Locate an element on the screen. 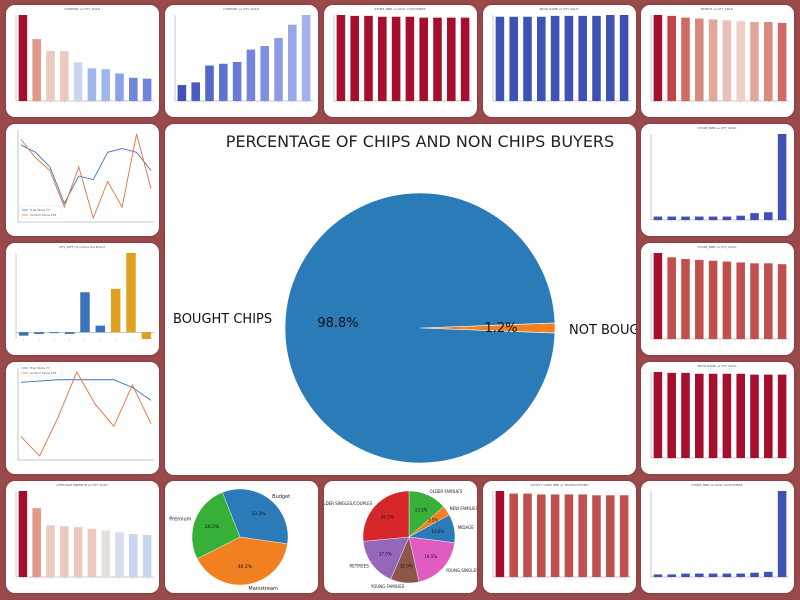  thumb-prodname-qty-bar-red: PROD NAME vs QTY SOLD is located at coordinates (717, 418).